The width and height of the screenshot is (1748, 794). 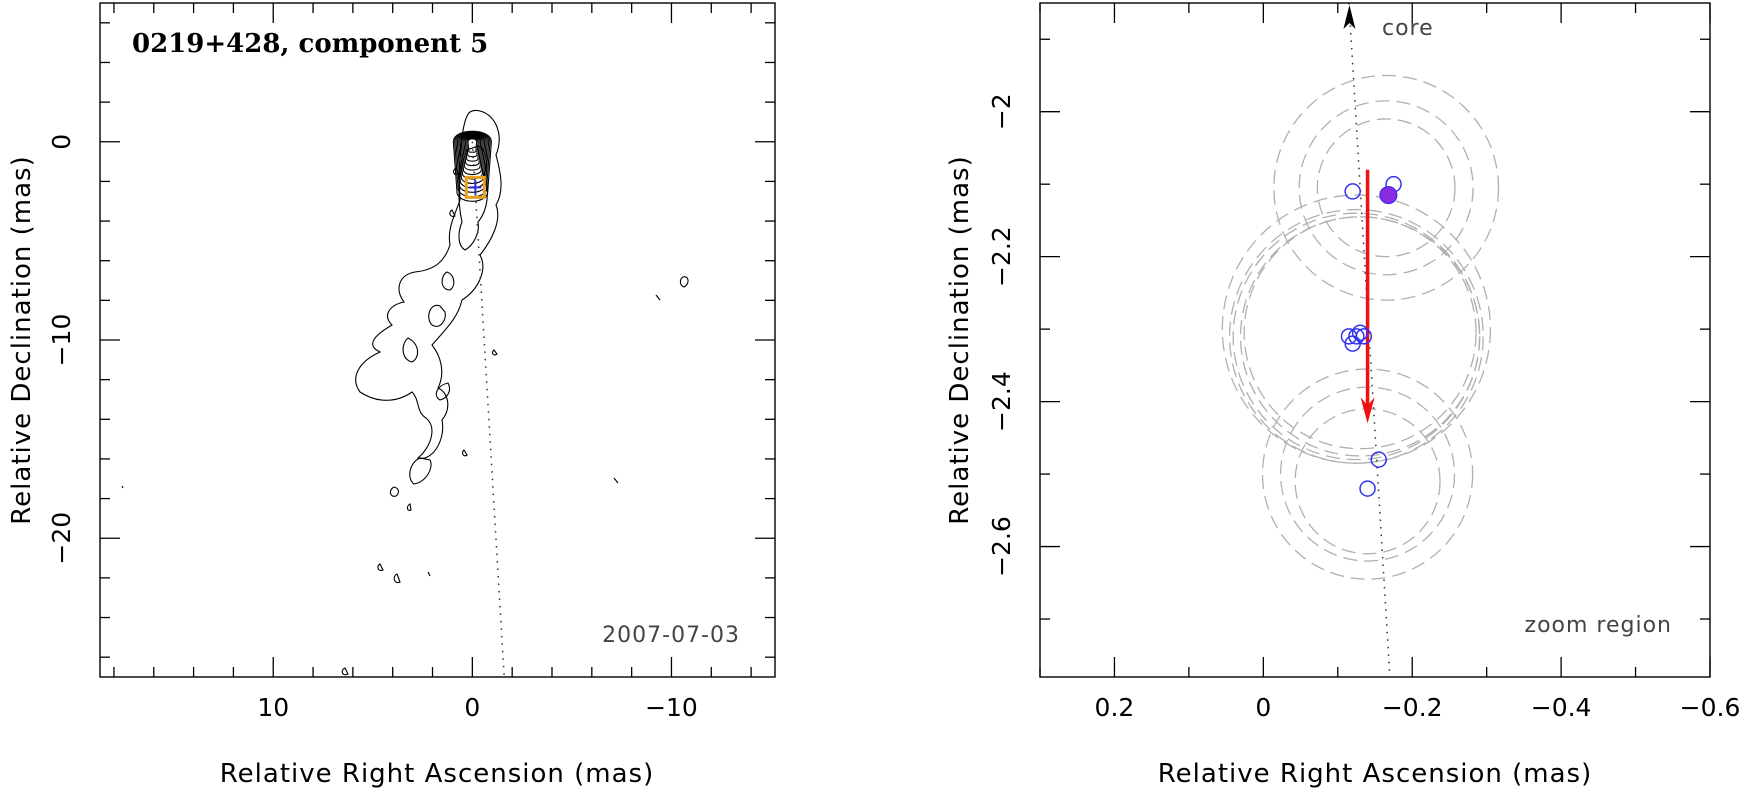 I want to click on jet-axis-line, so click(x=488, y=409).